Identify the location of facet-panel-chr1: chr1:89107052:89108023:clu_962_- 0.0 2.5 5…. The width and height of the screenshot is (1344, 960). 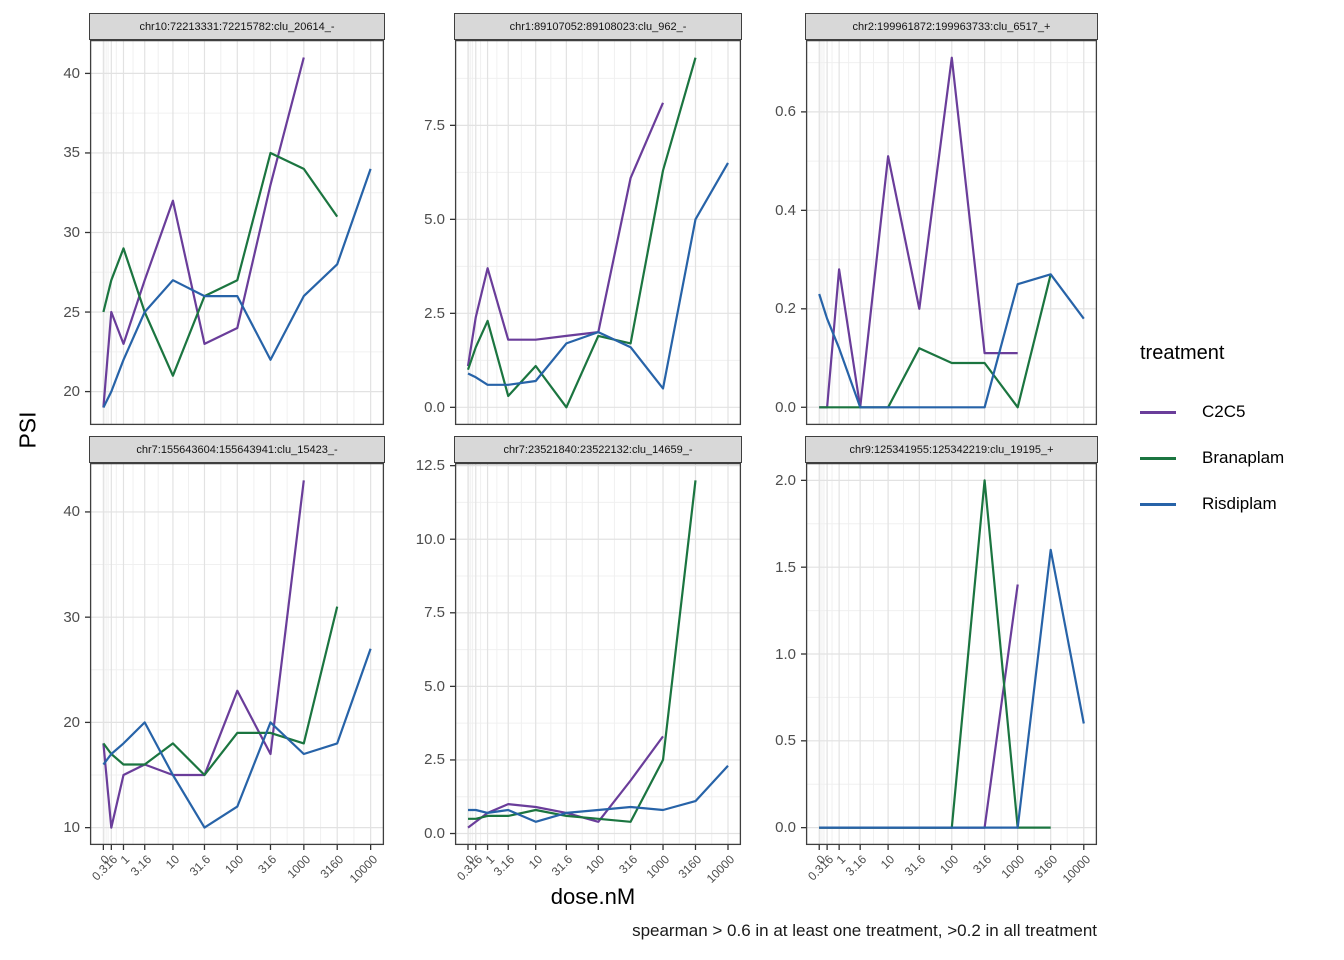
(583, 219).